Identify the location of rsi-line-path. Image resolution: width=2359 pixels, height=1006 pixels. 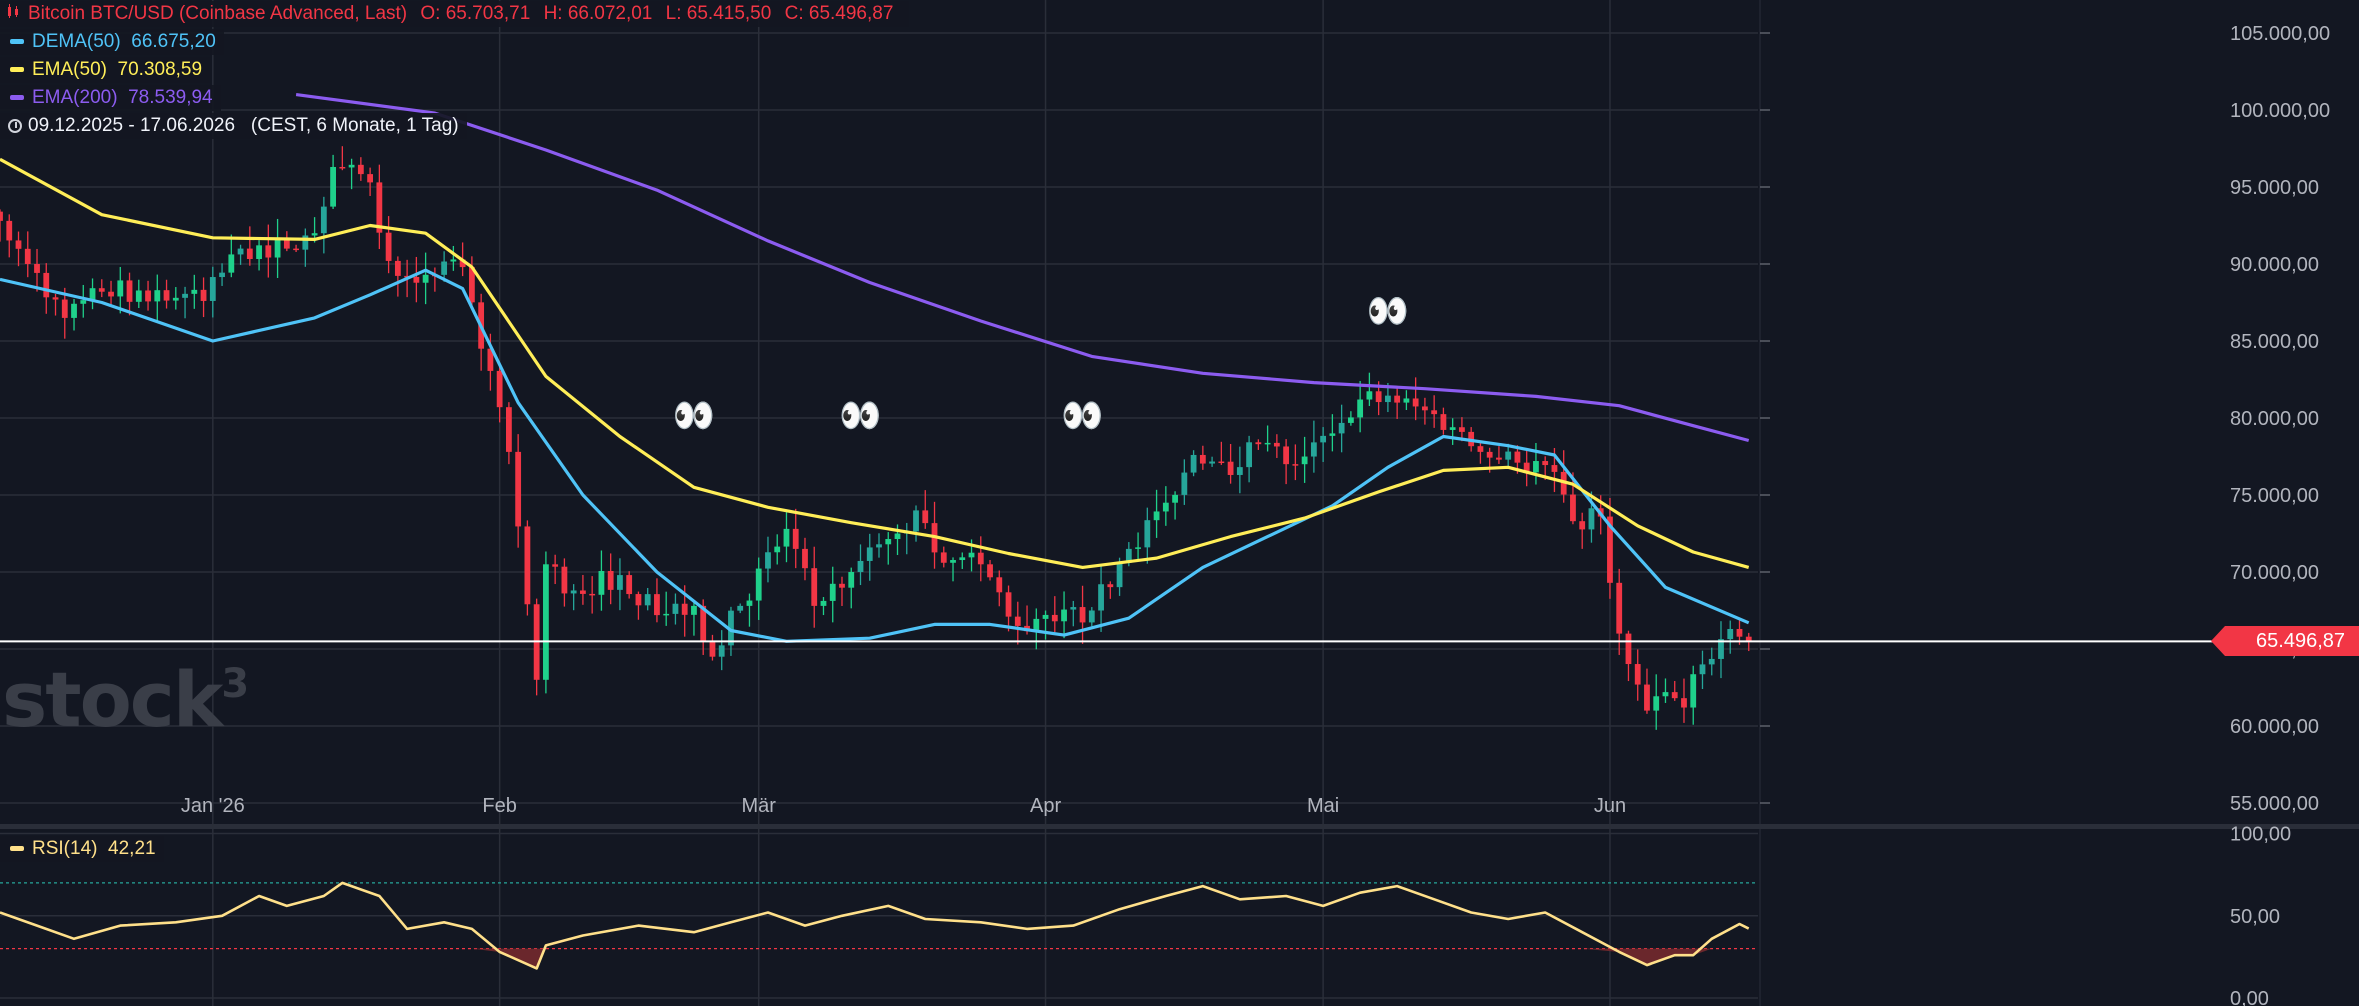
(875, 925).